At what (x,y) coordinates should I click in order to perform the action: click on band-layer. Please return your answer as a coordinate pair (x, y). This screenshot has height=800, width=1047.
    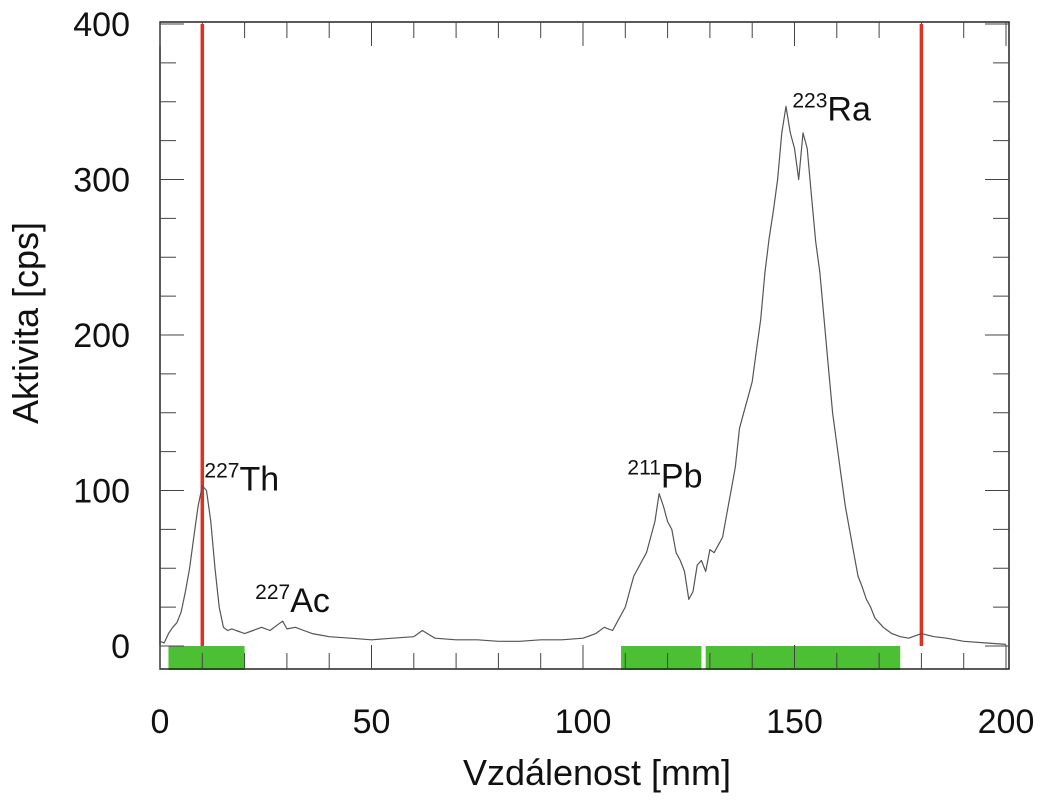
    Looking at the image, I should click on (534, 658).